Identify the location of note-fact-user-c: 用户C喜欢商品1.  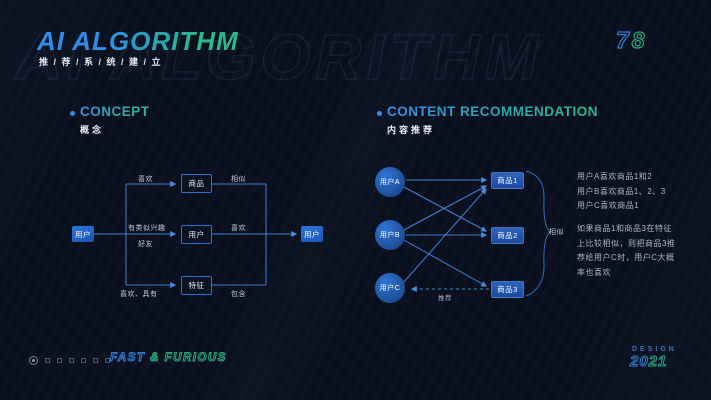
(608, 205).